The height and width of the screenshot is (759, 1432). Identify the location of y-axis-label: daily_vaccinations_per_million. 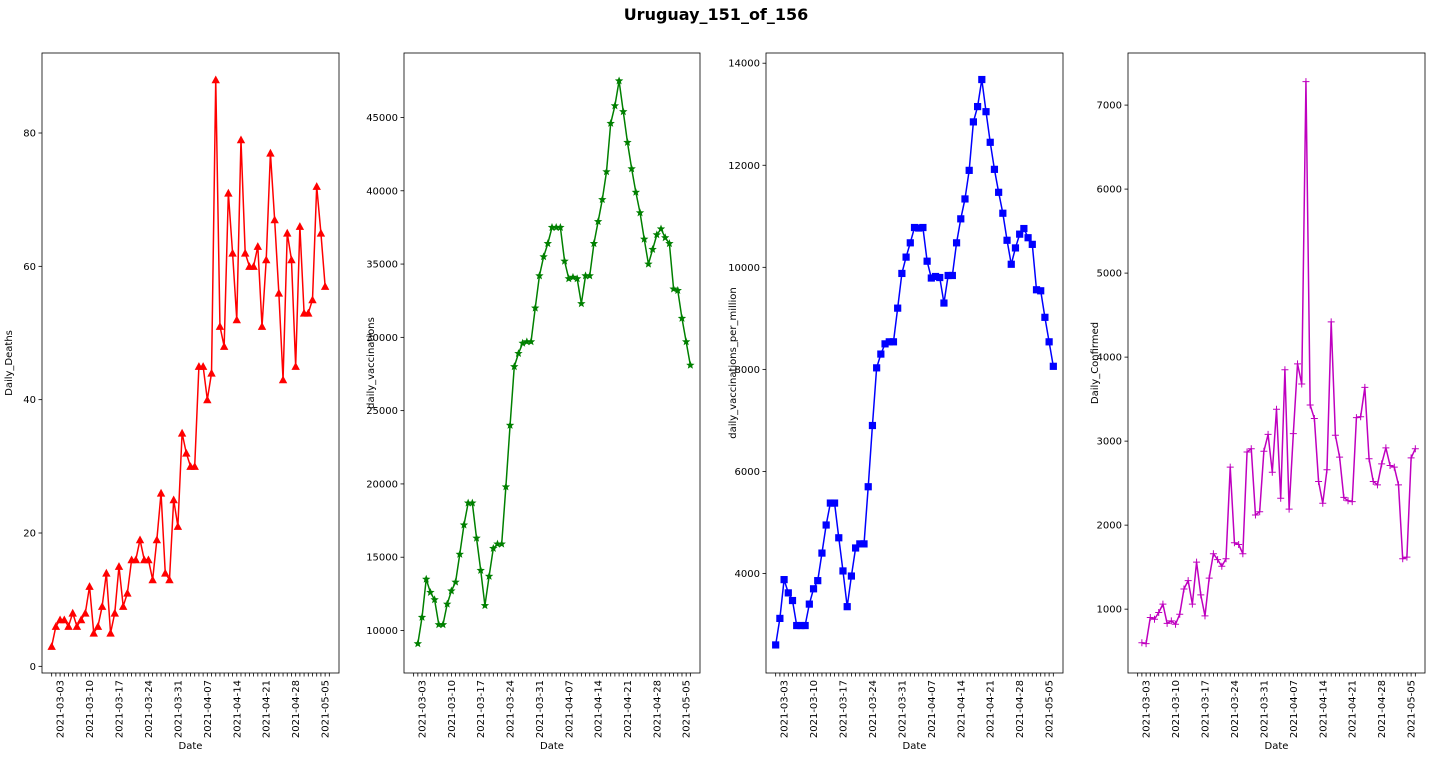
(733, 363).